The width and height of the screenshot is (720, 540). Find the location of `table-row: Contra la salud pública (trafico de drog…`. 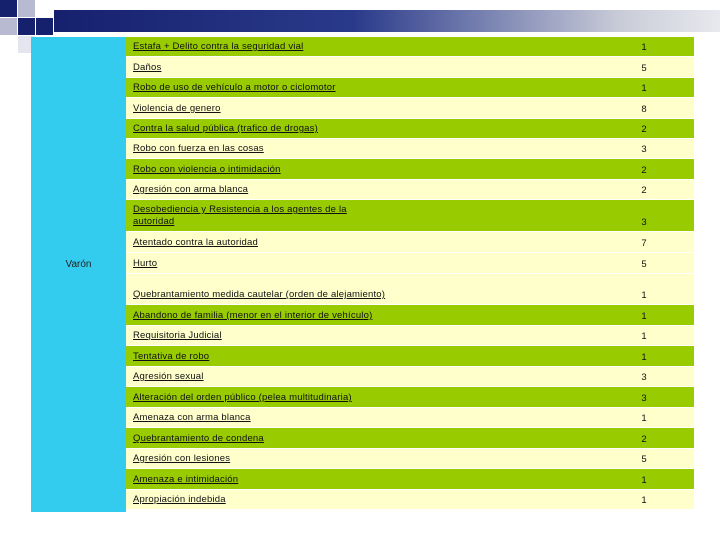

table-row: Contra la salud pública (trafico de drog… is located at coordinates (410, 129).